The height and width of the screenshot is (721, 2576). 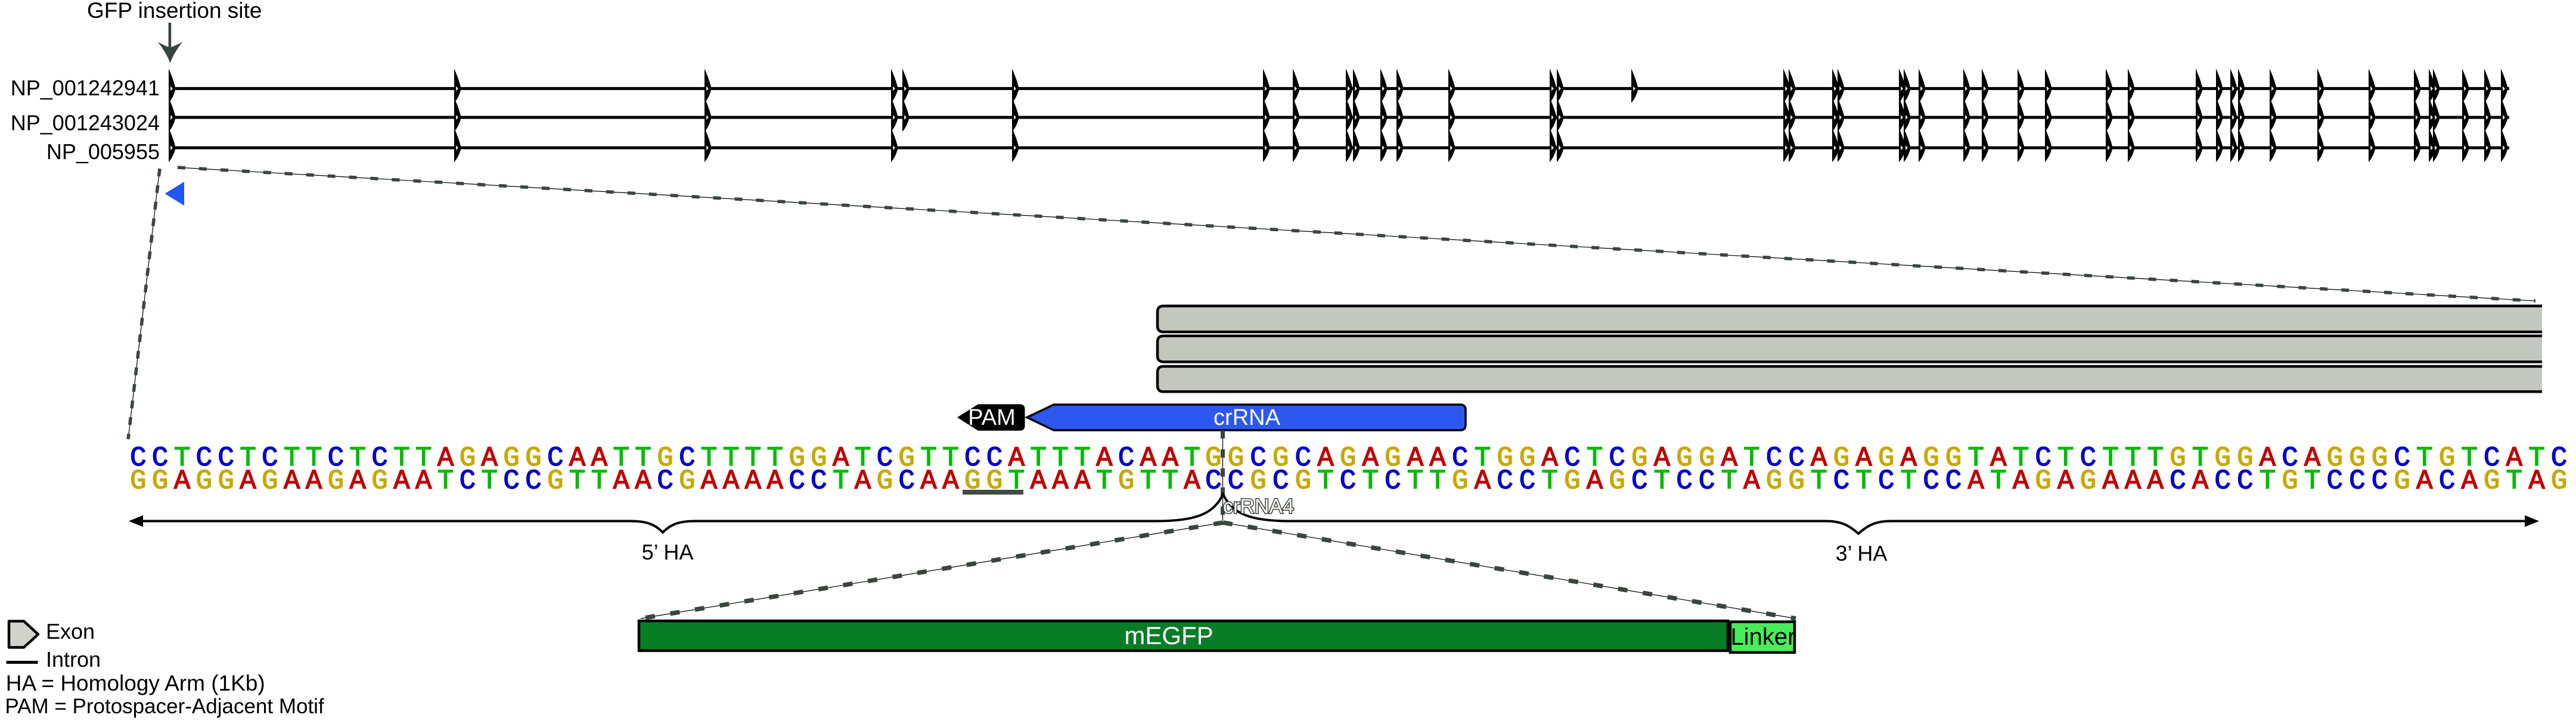 I want to click on svg-text: Exon, so click(x=70, y=631).